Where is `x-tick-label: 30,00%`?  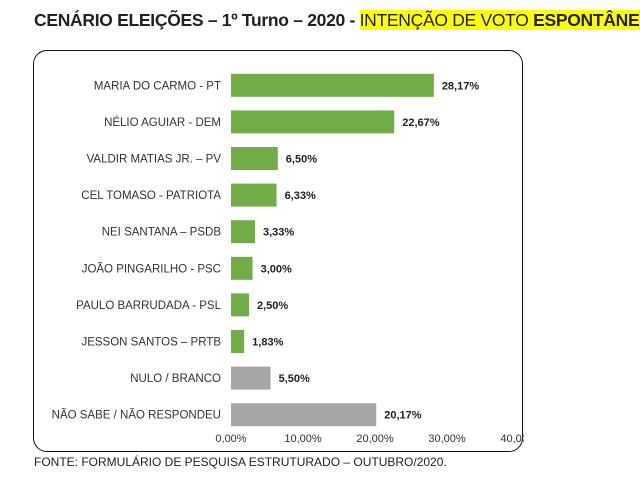 x-tick-label: 30,00% is located at coordinates (447, 439).